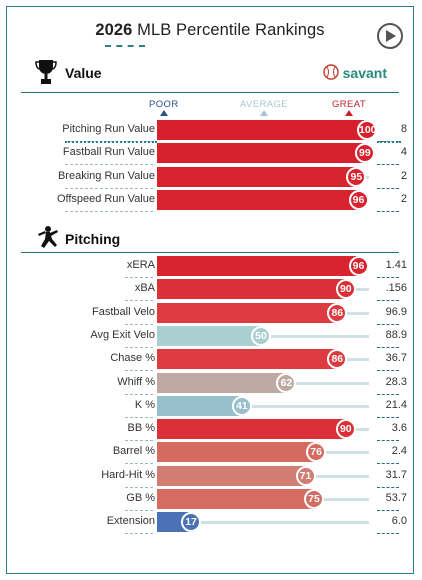  I want to click on pitcher-icon, so click(48, 240).